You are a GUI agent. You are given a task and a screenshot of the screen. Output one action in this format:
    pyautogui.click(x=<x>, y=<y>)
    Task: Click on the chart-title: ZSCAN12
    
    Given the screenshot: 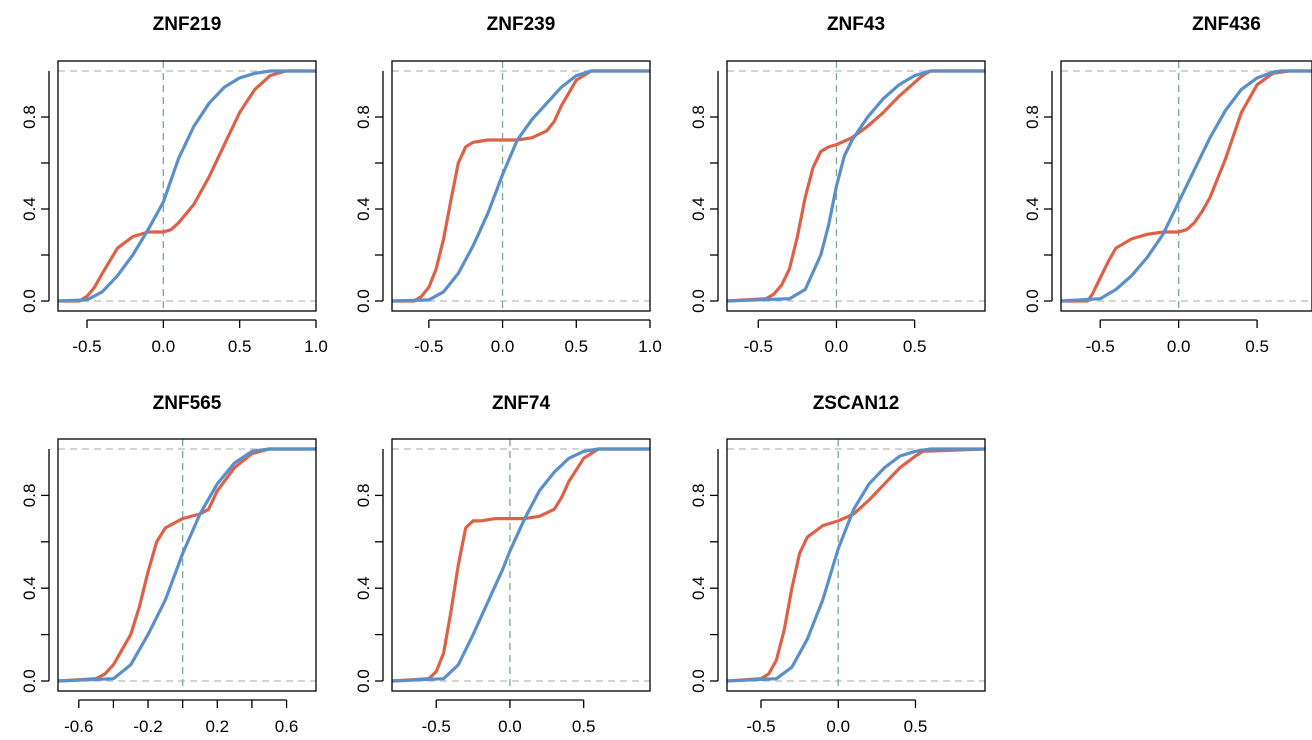 What is the action you would take?
    pyautogui.click(x=856, y=403)
    